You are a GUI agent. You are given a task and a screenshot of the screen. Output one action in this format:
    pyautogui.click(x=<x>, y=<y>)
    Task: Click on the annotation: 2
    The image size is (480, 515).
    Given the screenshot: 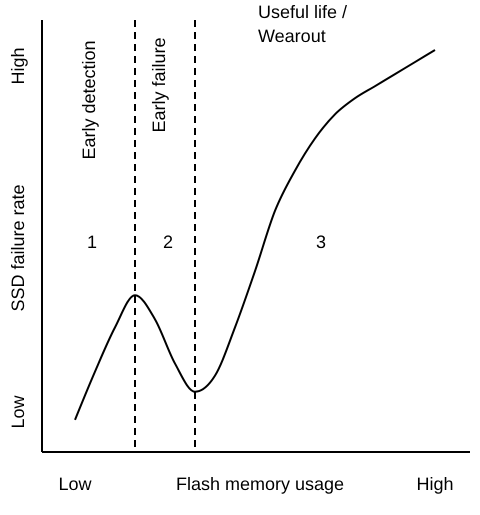 What is the action you would take?
    pyautogui.click(x=168, y=242)
    